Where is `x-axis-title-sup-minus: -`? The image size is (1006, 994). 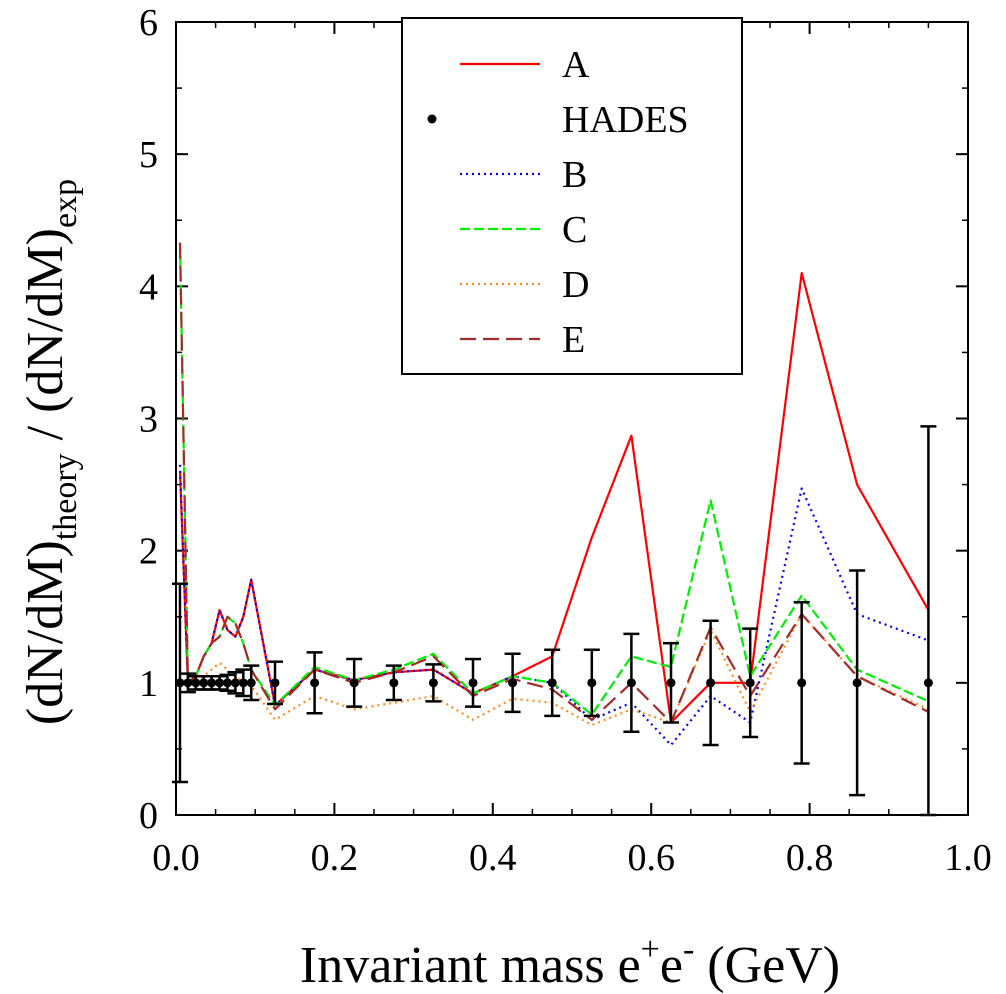
x-axis-title-sup-minus: - is located at coordinates (688, 949).